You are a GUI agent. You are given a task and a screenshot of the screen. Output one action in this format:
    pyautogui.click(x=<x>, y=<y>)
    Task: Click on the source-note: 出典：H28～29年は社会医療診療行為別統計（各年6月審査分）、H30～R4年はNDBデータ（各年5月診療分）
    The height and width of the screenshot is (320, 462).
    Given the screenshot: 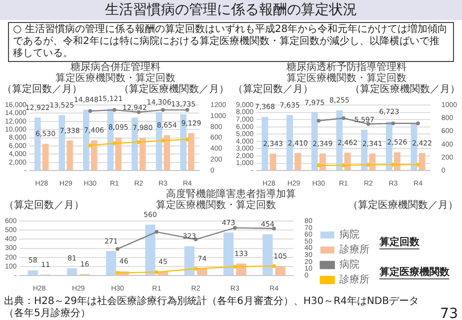 What is the action you would take?
    pyautogui.click(x=212, y=308)
    